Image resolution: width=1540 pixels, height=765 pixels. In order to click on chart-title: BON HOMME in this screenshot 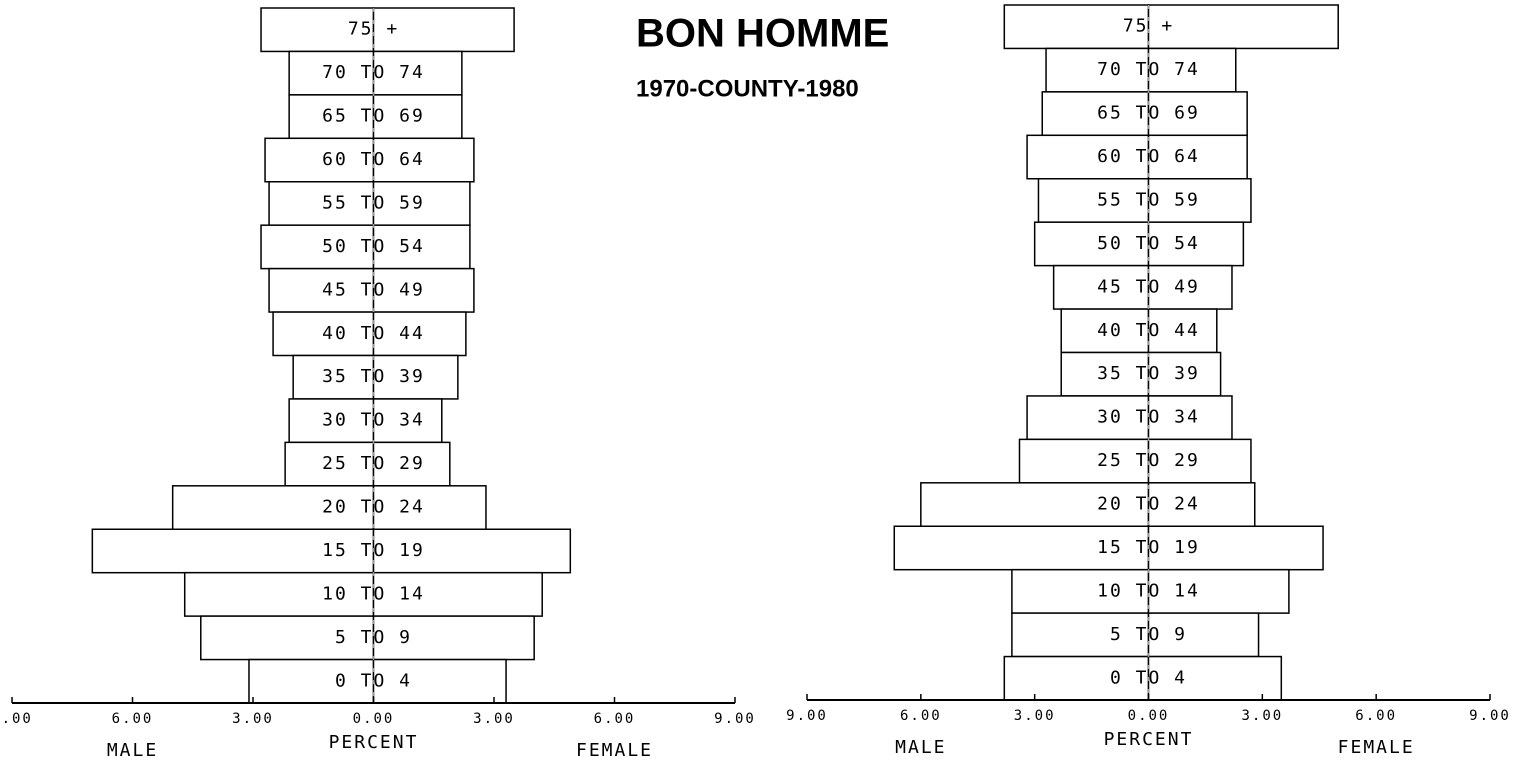, I will do `click(762, 34)`.